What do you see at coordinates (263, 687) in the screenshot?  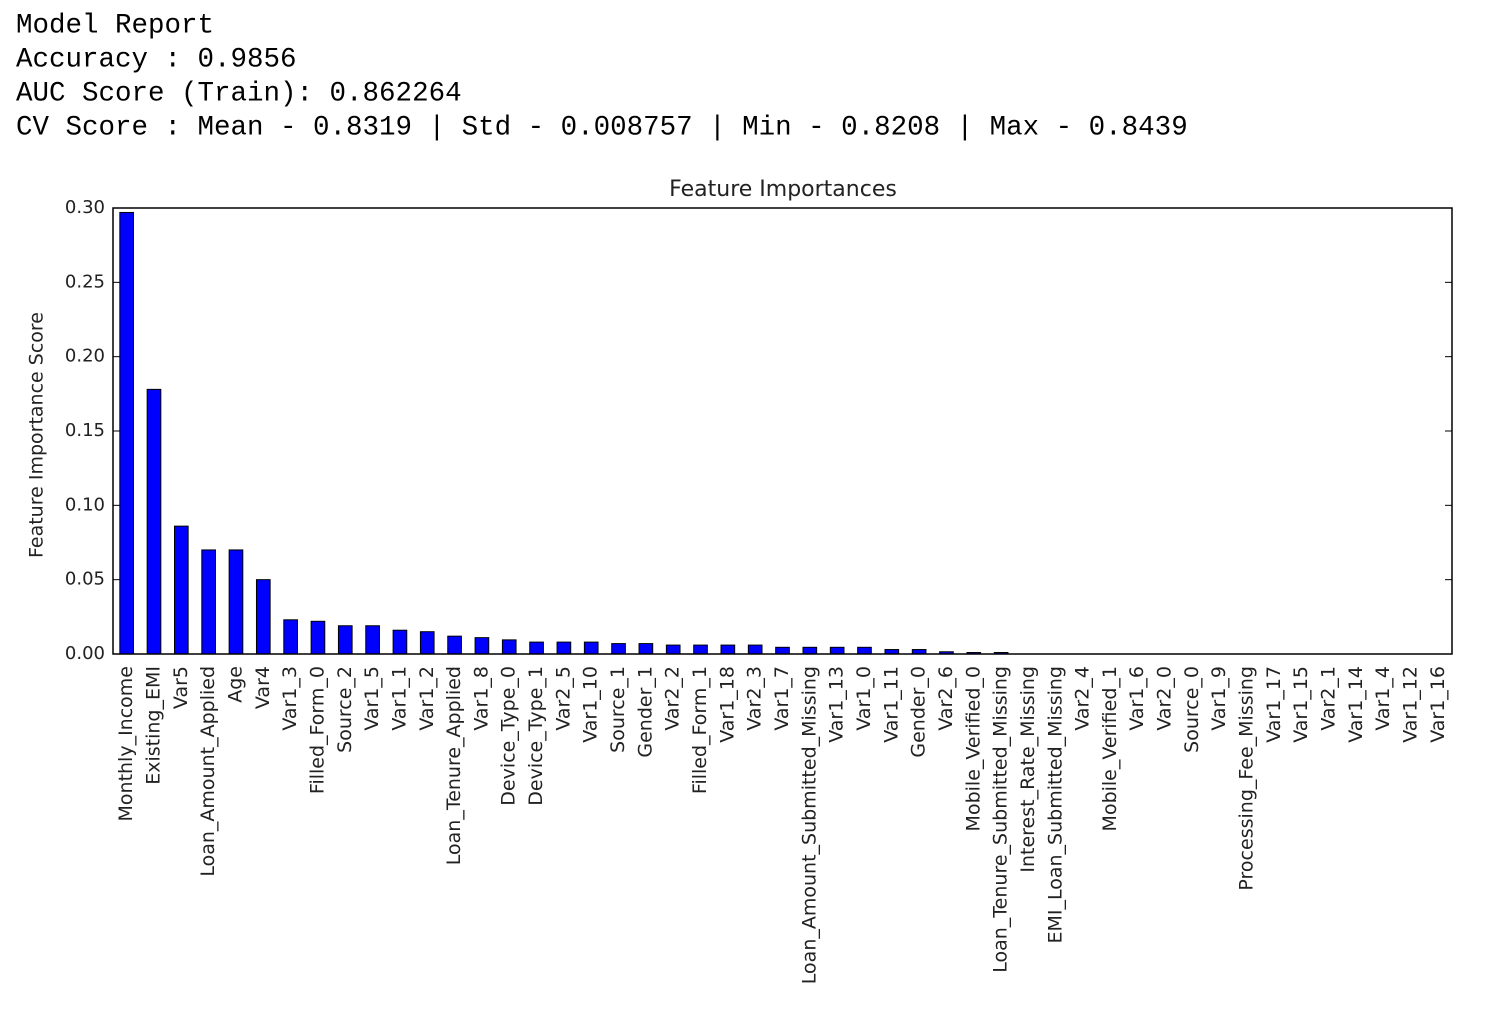 I see `x-tick-label: Var4` at bounding box center [263, 687].